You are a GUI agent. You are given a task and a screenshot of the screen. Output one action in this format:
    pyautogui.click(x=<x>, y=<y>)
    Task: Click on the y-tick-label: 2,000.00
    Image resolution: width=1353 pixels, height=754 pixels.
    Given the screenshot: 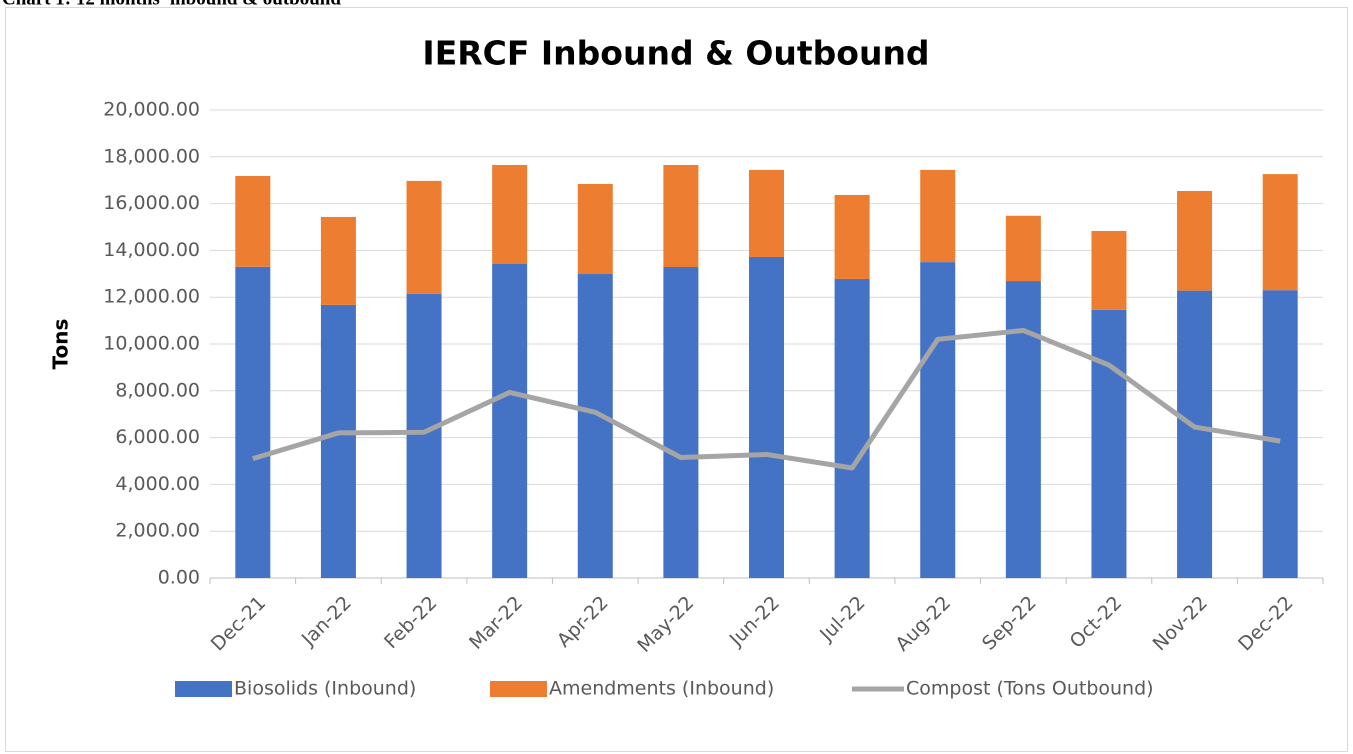 What is the action you would take?
    pyautogui.click(x=157, y=531)
    